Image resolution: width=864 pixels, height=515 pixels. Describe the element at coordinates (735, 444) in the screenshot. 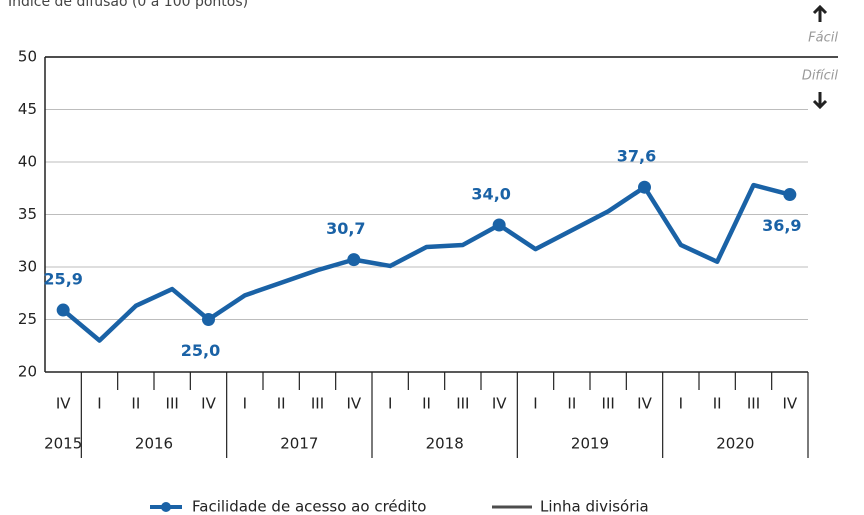

I see `year-label: 2020` at that location.